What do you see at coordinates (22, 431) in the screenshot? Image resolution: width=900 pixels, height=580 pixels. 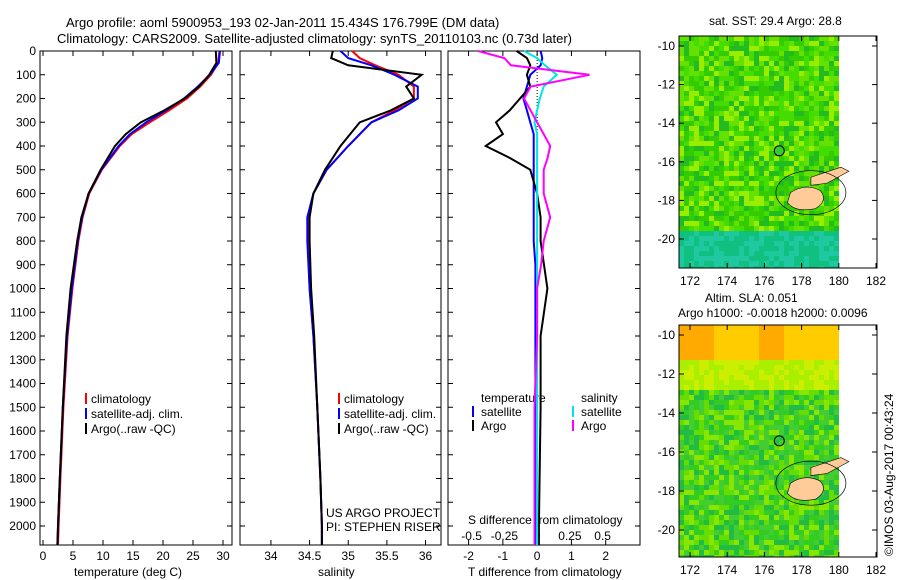 I see `depth-tick-label: 1600` at bounding box center [22, 431].